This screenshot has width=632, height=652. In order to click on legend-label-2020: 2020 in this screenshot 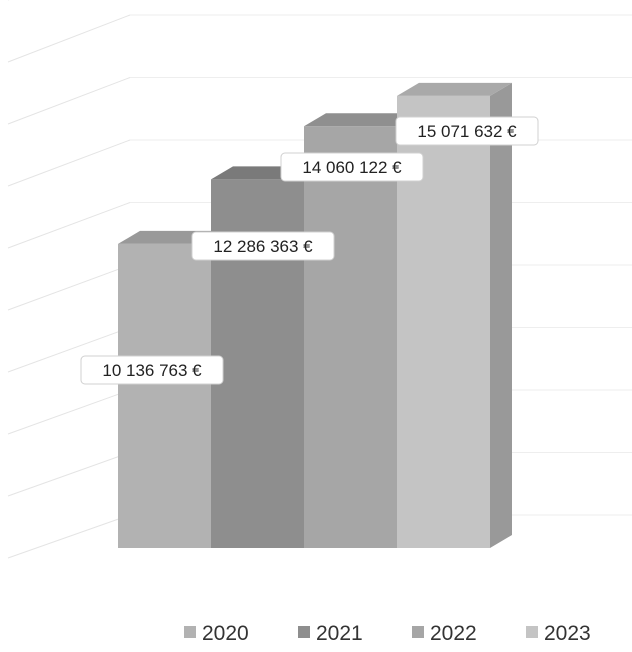, I will do `click(225, 633)`.